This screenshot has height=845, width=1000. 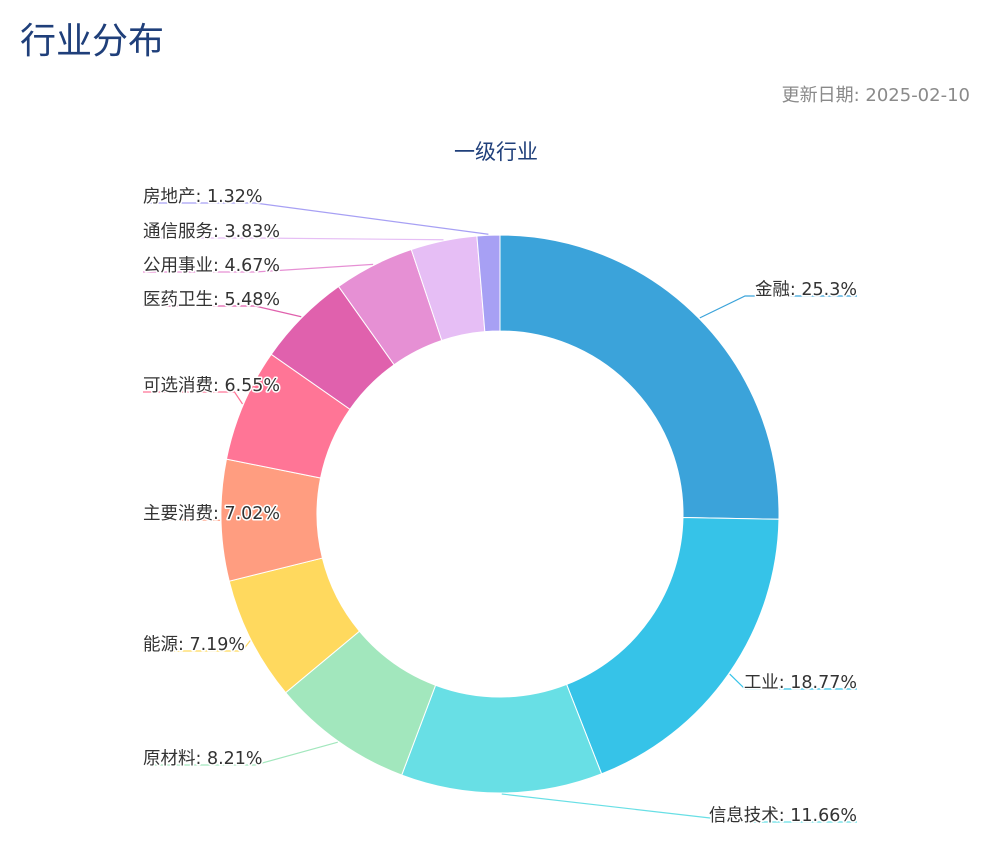 I want to click on slice-label: 房地产: 1.32%, so click(x=203, y=197).